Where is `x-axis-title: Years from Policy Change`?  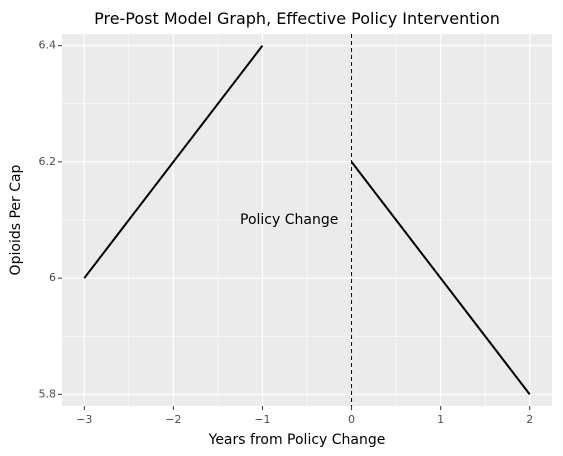
x-axis-title: Years from Policy Change is located at coordinates (297, 440).